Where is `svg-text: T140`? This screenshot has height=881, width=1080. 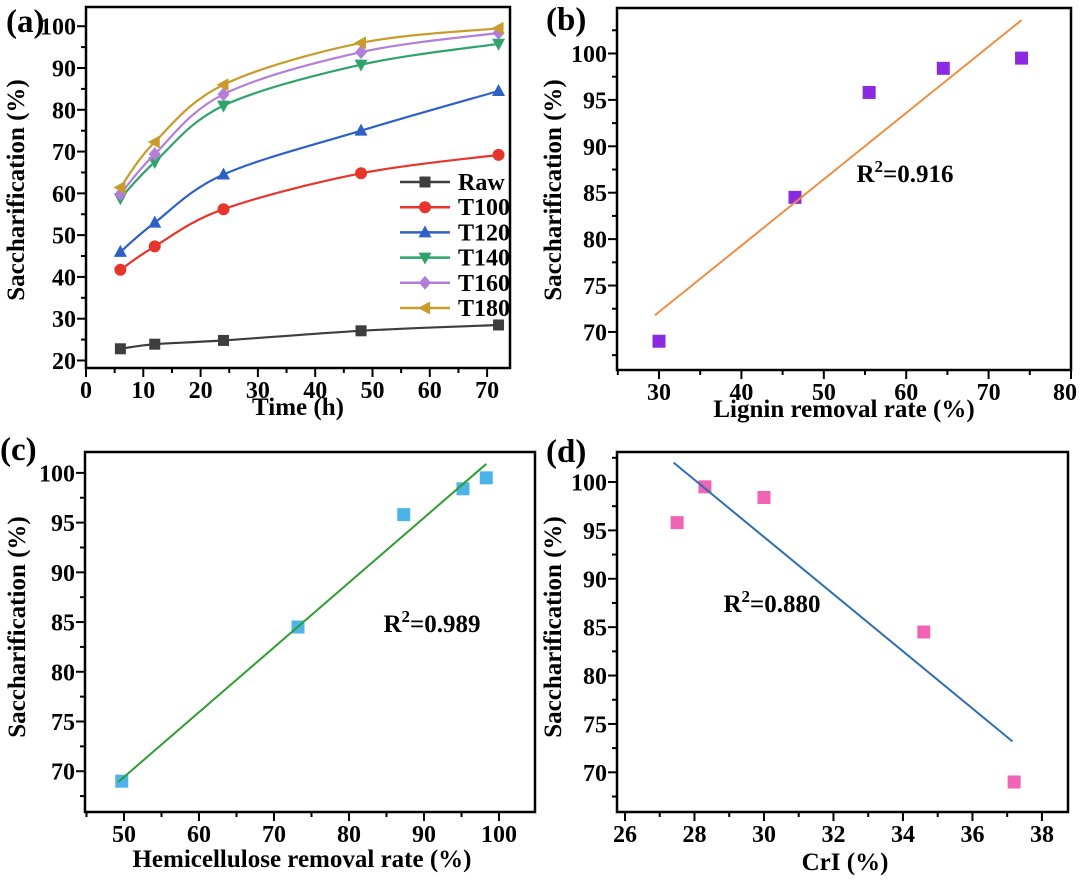
svg-text: T140 is located at coordinates (484, 259).